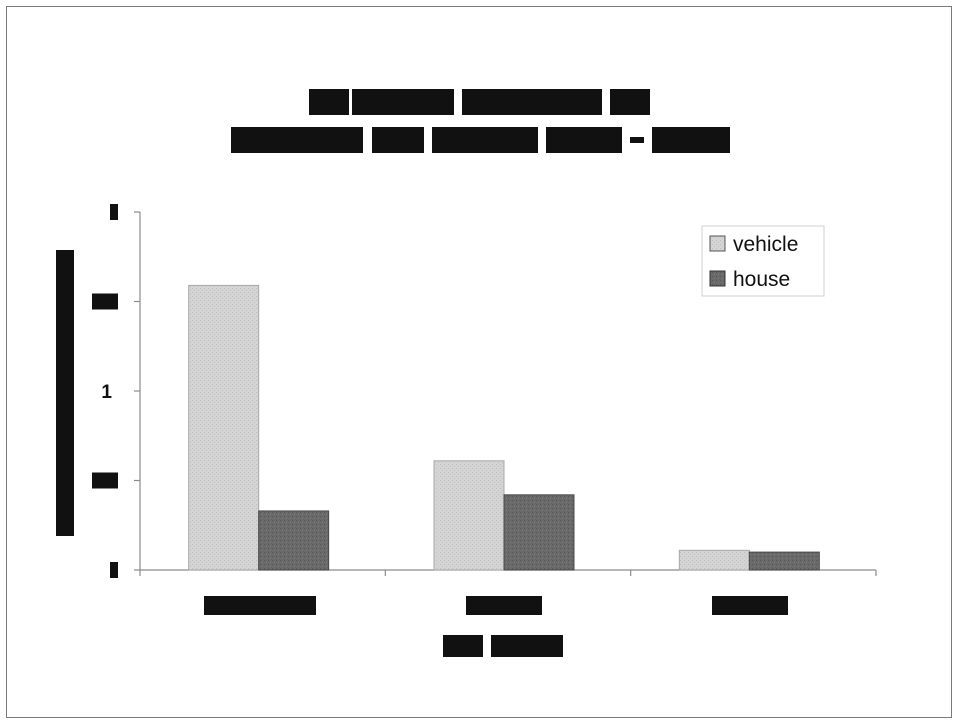  I want to click on x-axis-label, so click(503, 646).